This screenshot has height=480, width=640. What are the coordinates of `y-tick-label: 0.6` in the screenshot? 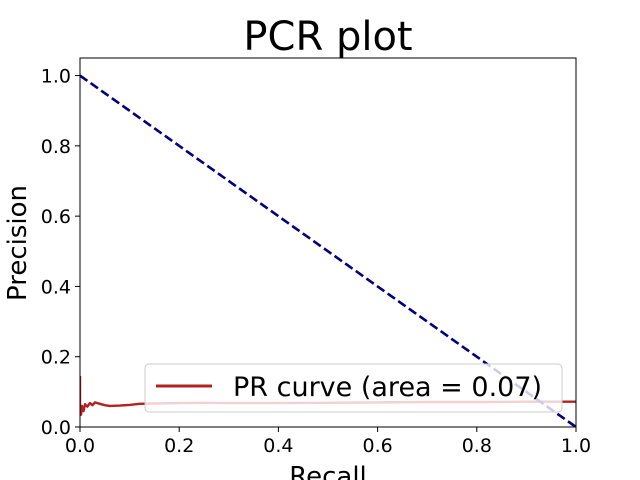 It's located at (56, 217).